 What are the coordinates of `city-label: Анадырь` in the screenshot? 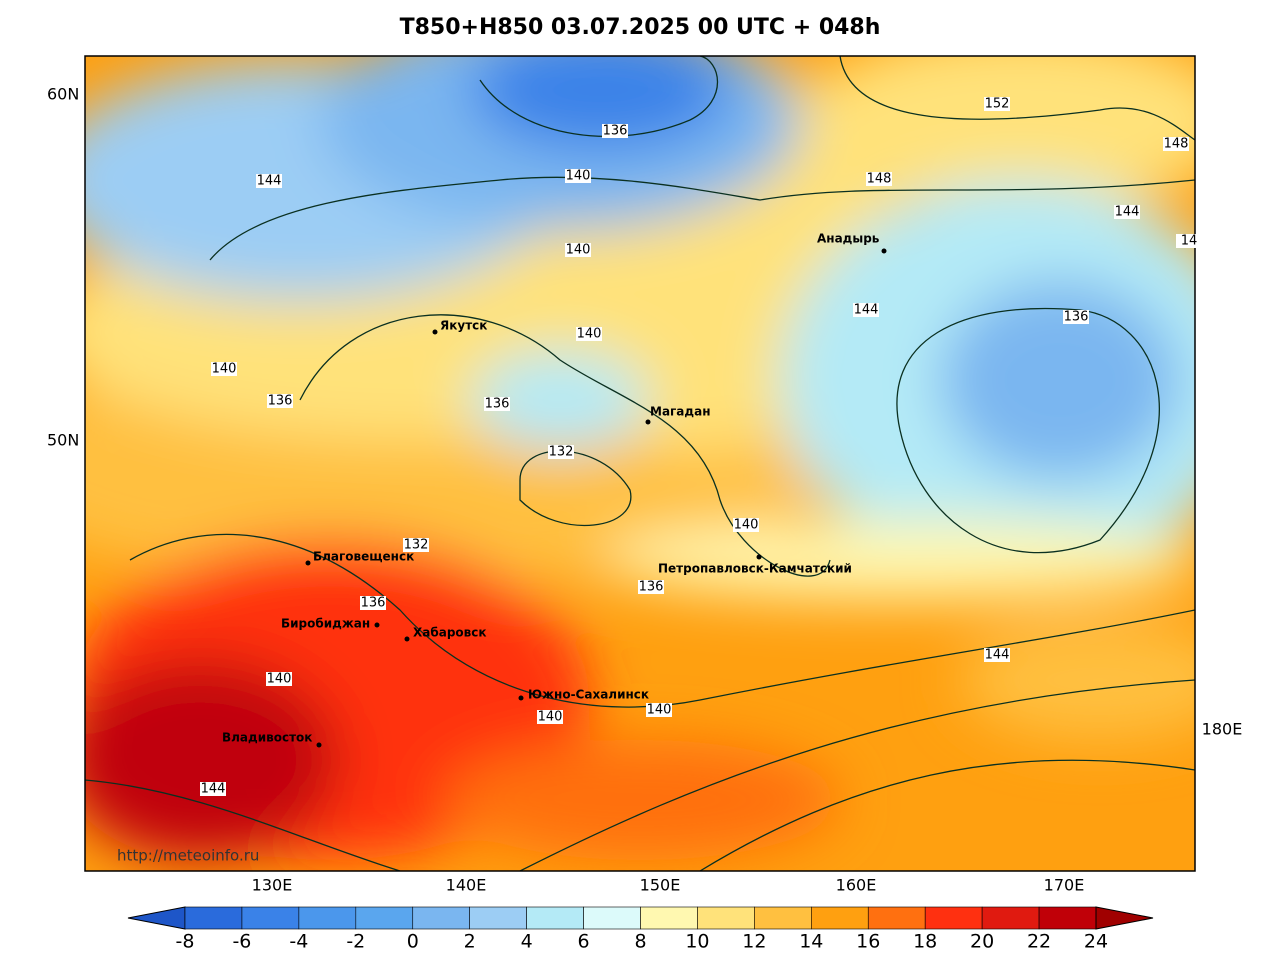 It's located at (848, 239).